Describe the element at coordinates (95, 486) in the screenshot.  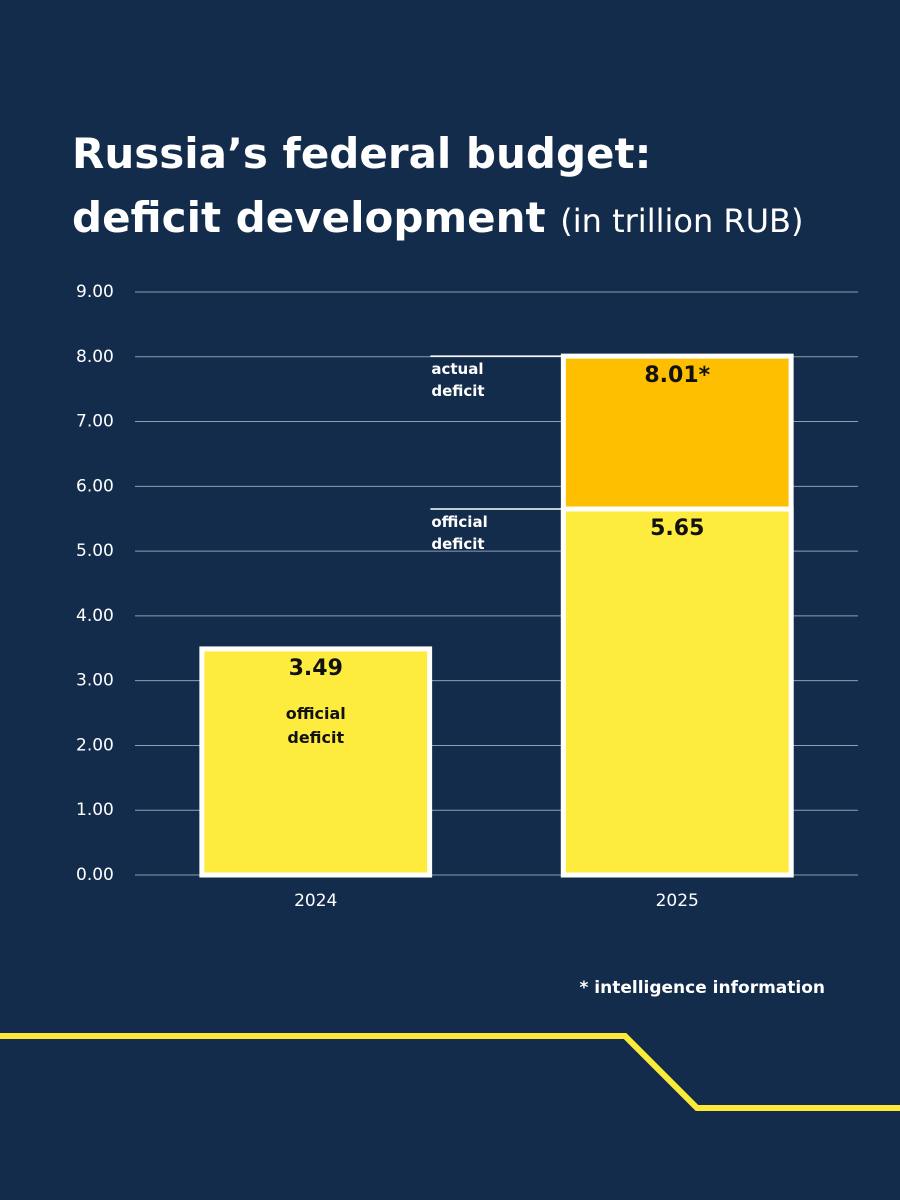
I see `y-tick-label: 6.00` at that location.